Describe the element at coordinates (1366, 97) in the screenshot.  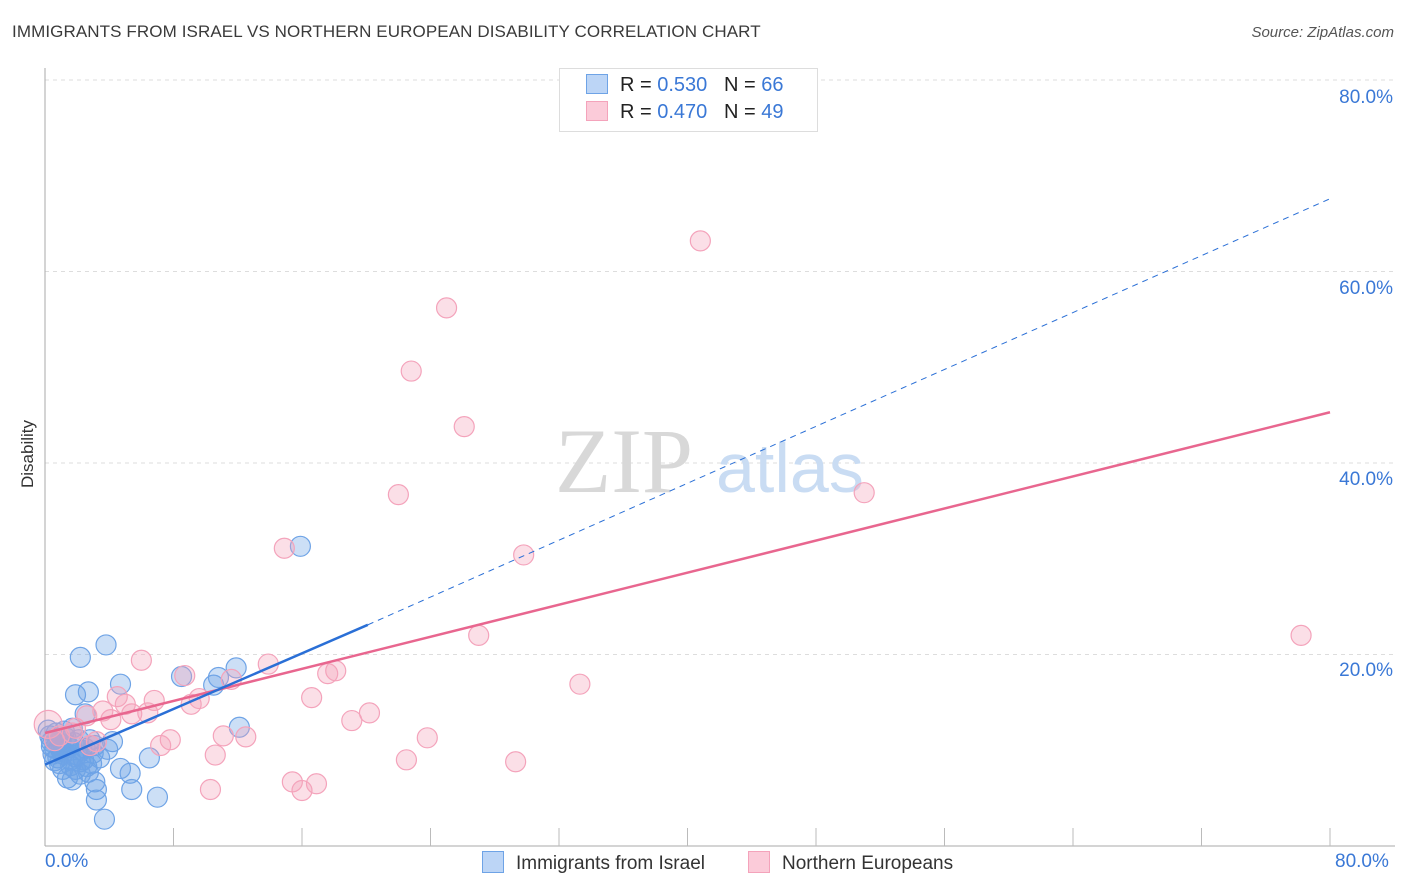
I see `y-tick-label: 80.0%` at that location.